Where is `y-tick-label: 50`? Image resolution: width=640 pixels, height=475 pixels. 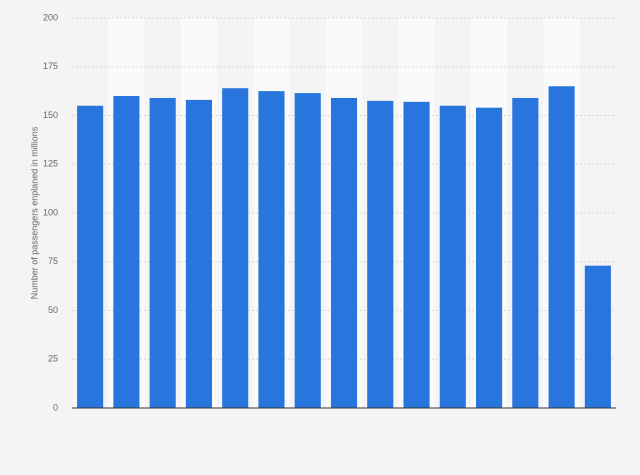
y-tick-label: 50 is located at coordinates (53, 310).